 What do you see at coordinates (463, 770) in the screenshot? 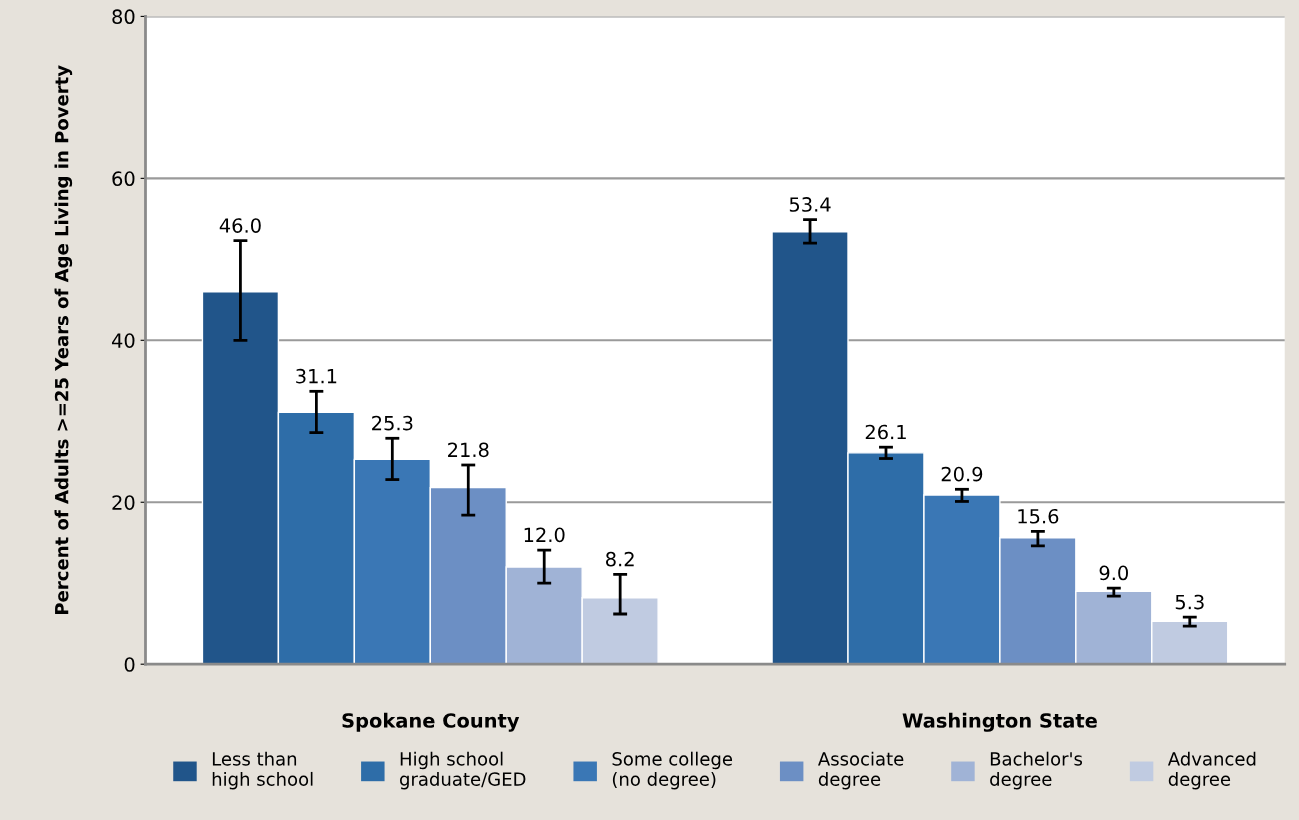
I see `legend-label: High school graduate/GED` at bounding box center [463, 770].